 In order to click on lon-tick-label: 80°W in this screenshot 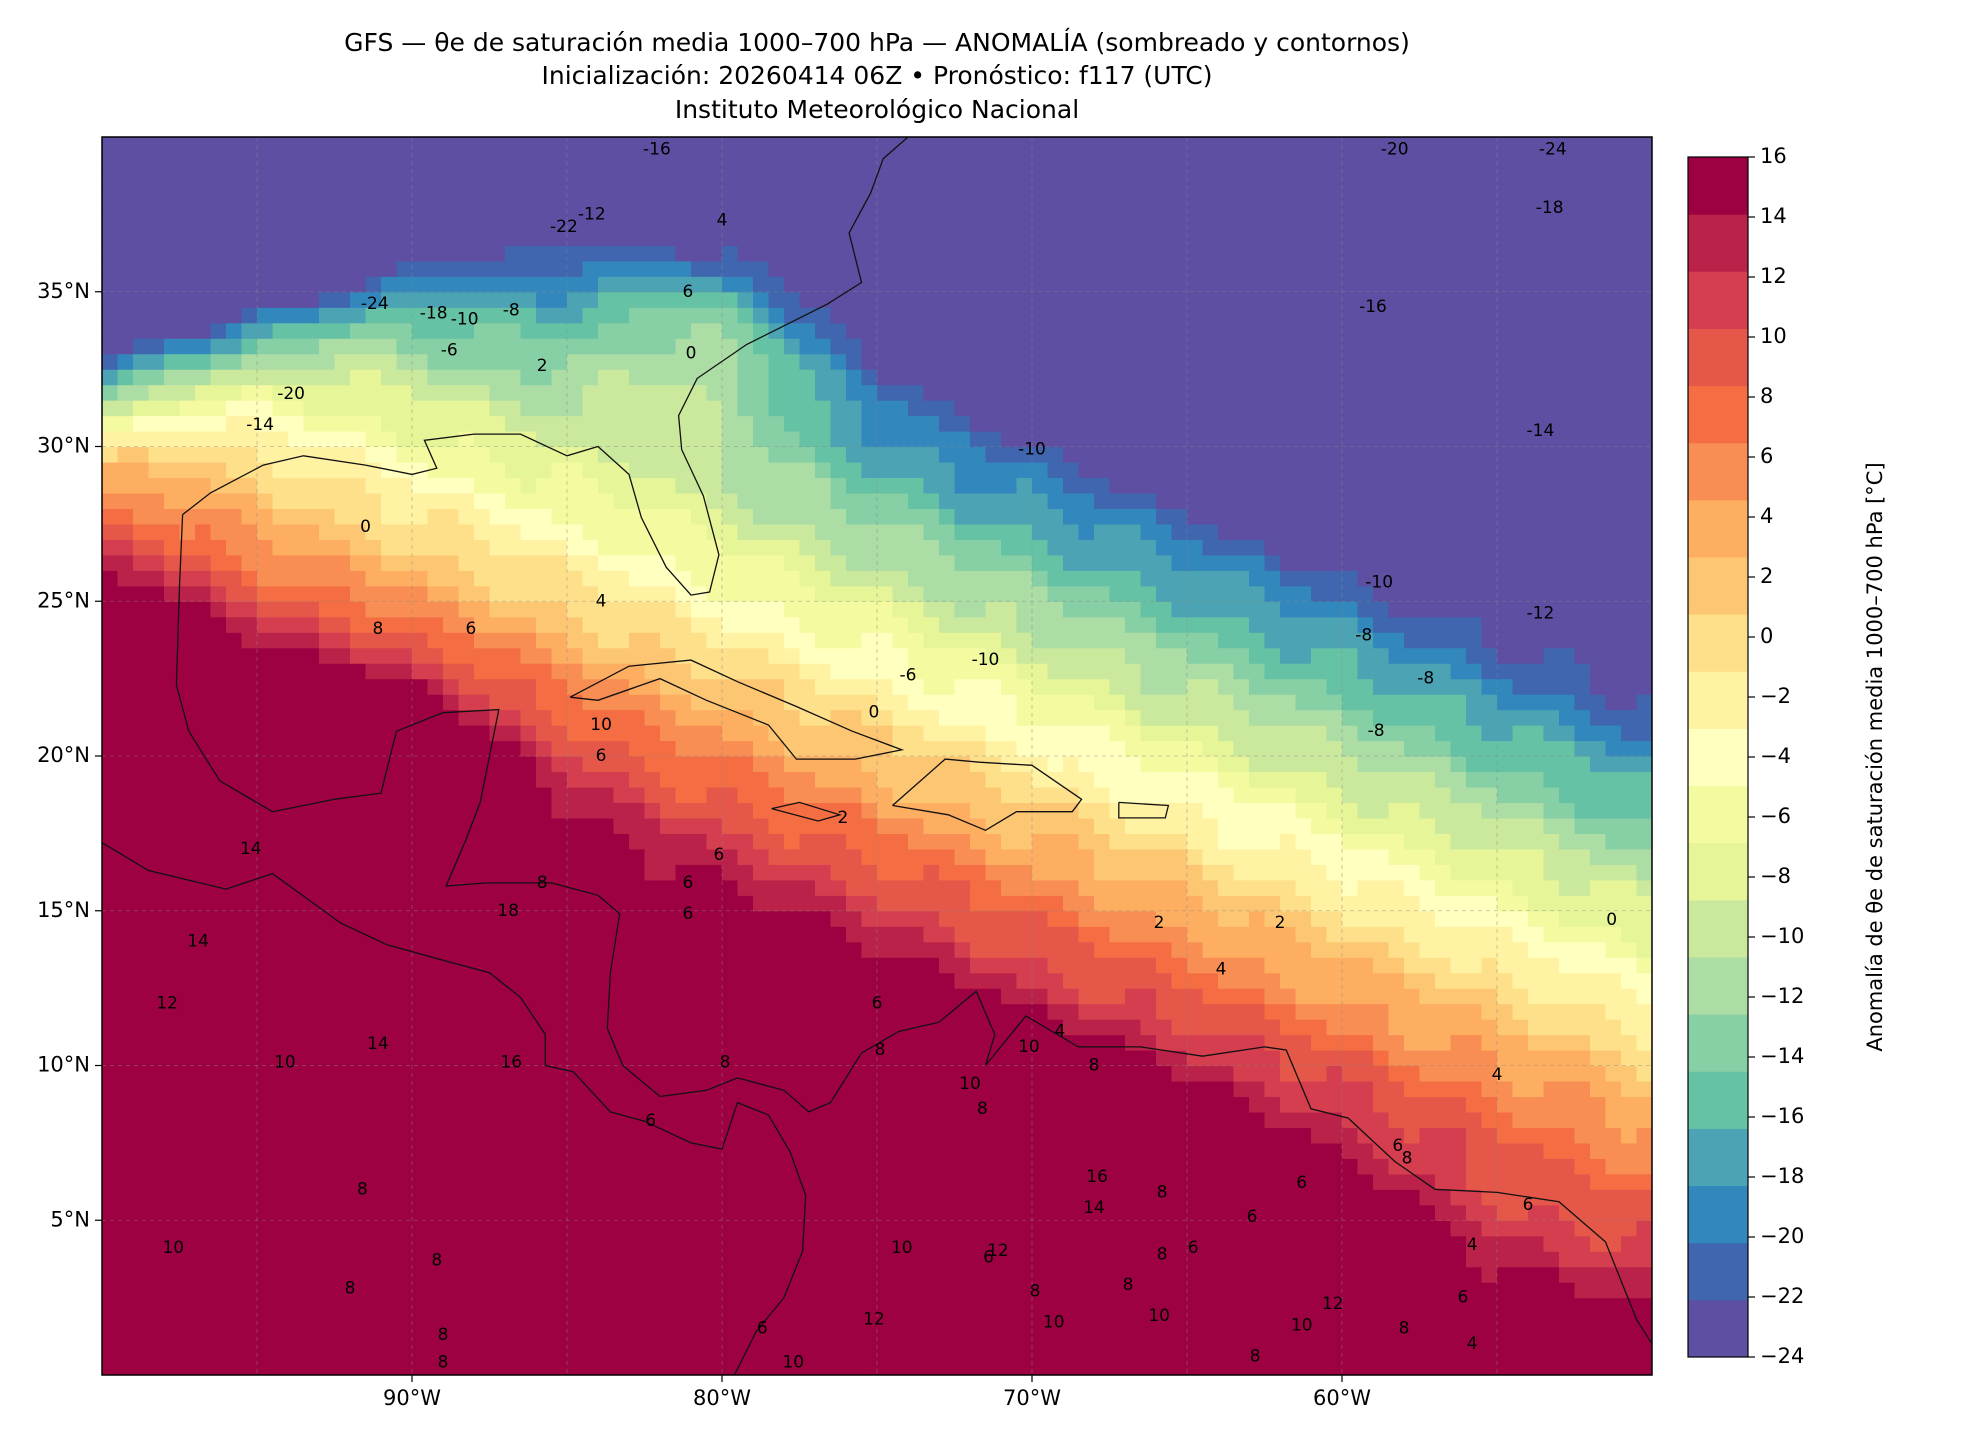, I will do `click(722, 1398)`.